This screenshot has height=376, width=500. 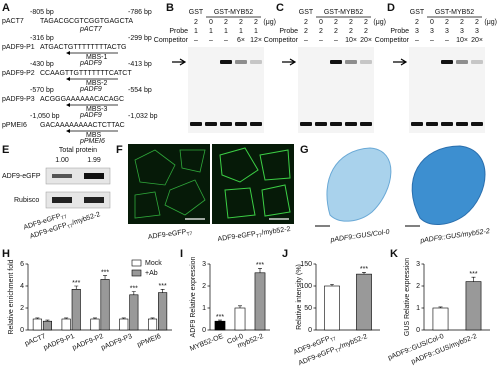 I want to click on position: -786 bp, so click(x=140, y=12).